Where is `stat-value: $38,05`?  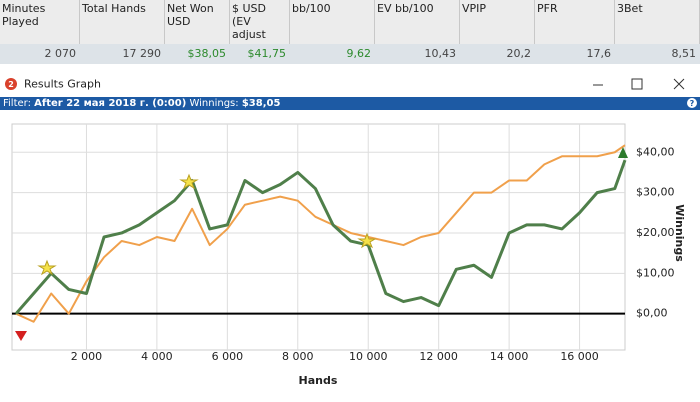 stat-value: $38,05 is located at coordinates (207, 53).